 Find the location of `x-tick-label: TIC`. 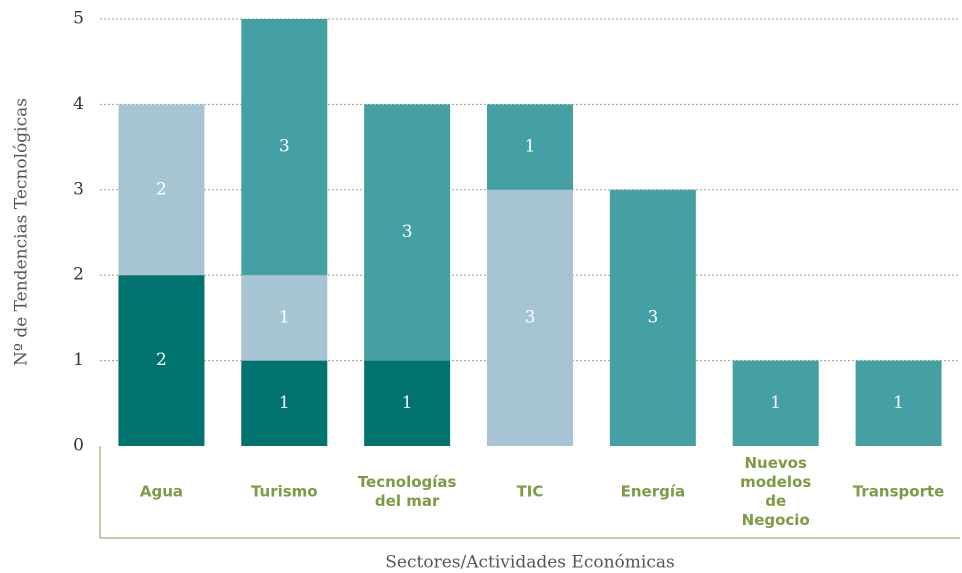

x-tick-label: TIC is located at coordinates (530, 491).